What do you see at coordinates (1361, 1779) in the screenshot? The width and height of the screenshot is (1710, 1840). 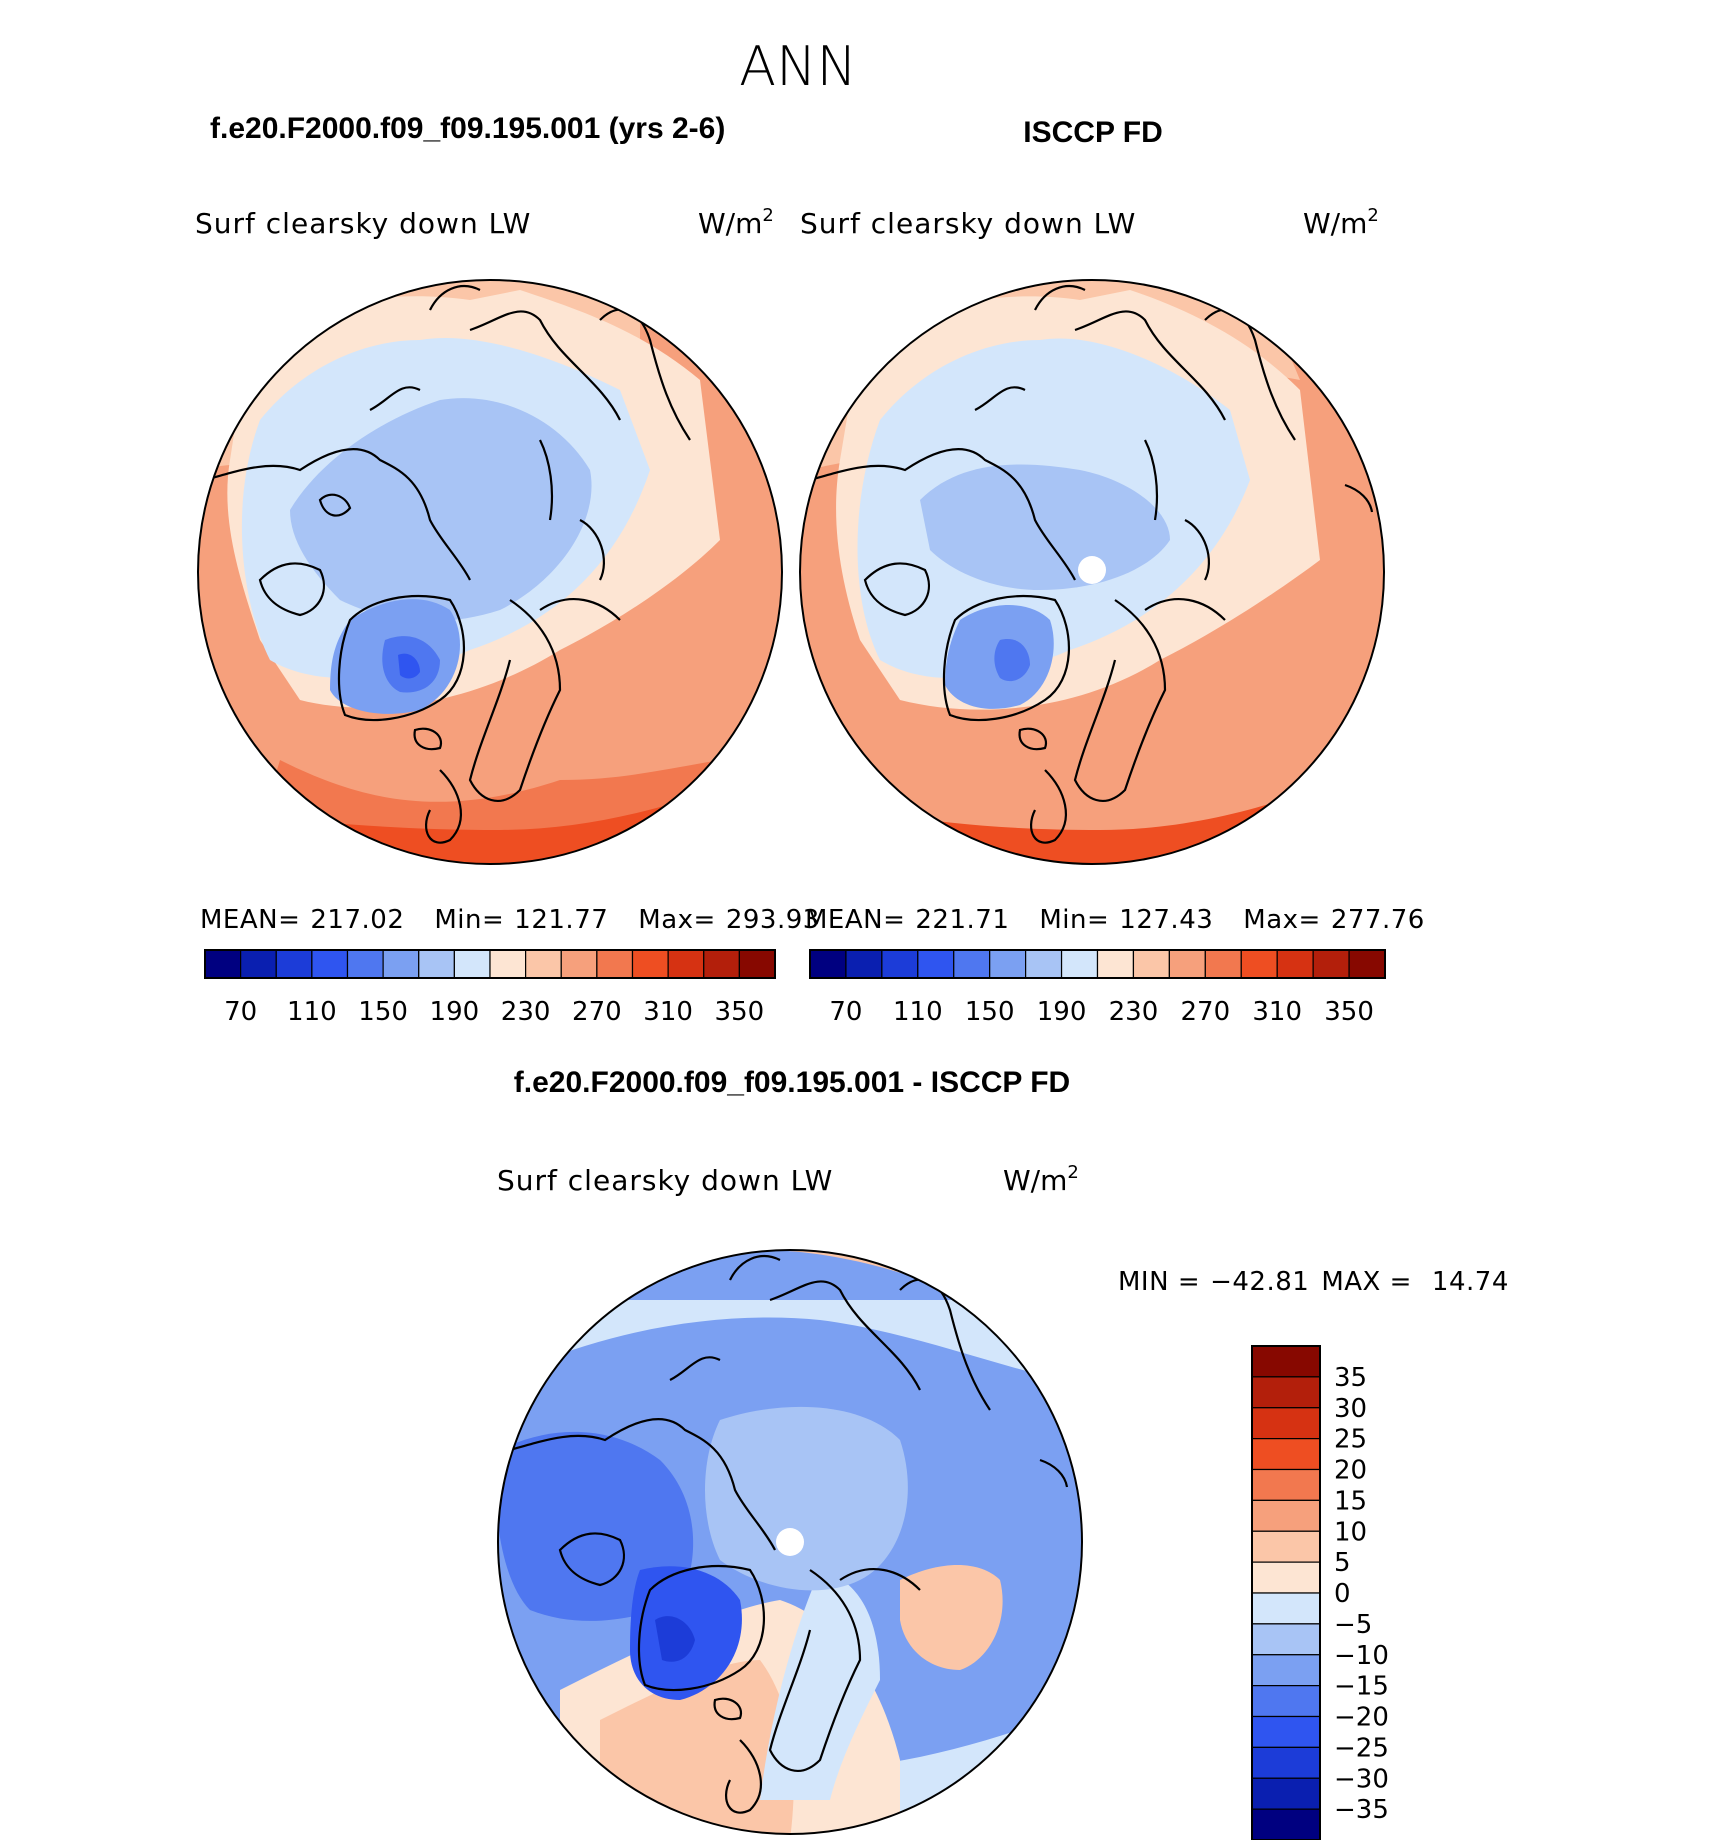 I see `colorbar-tick-label: −30` at bounding box center [1361, 1779].